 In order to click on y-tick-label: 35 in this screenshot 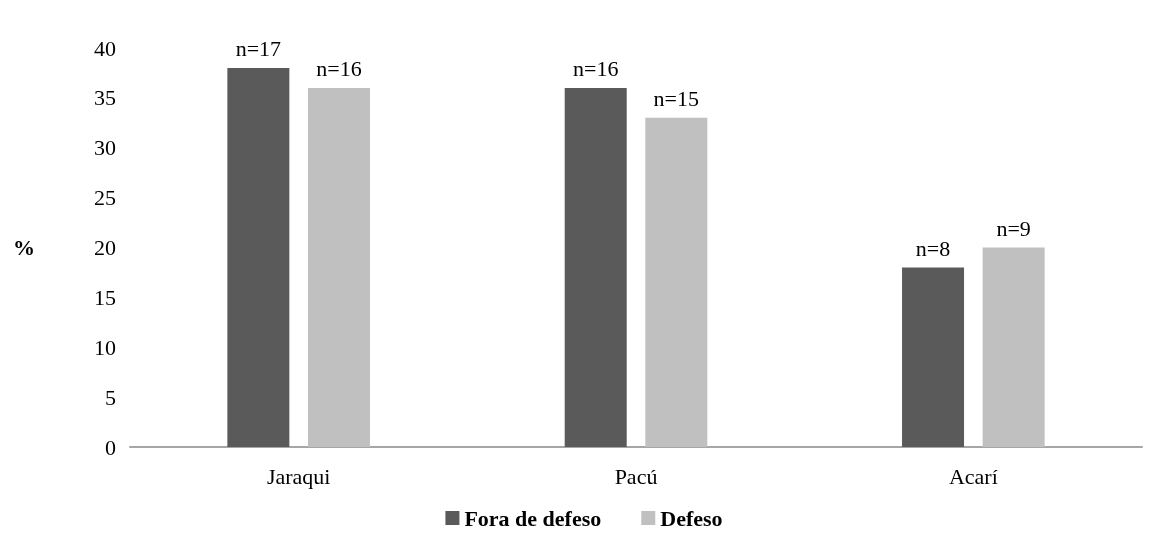, I will do `click(105, 98)`.